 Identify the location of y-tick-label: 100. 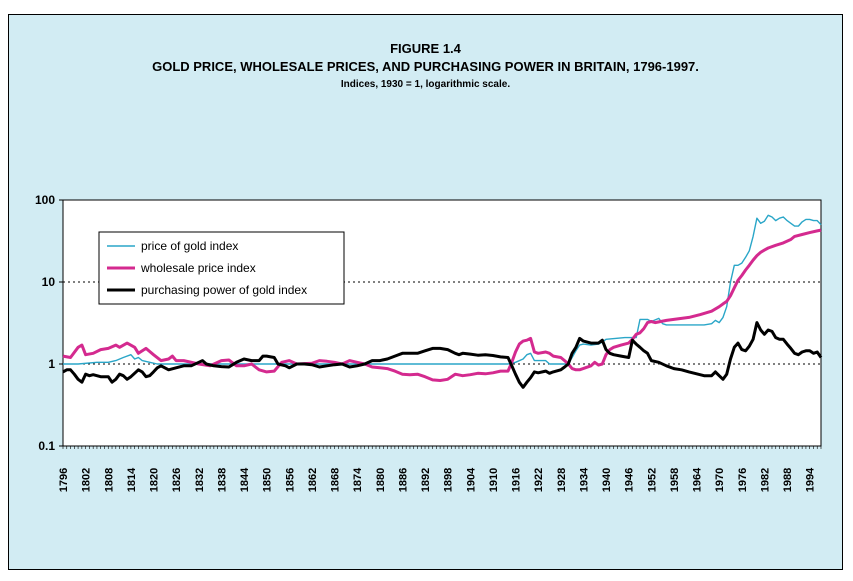
(45, 200).